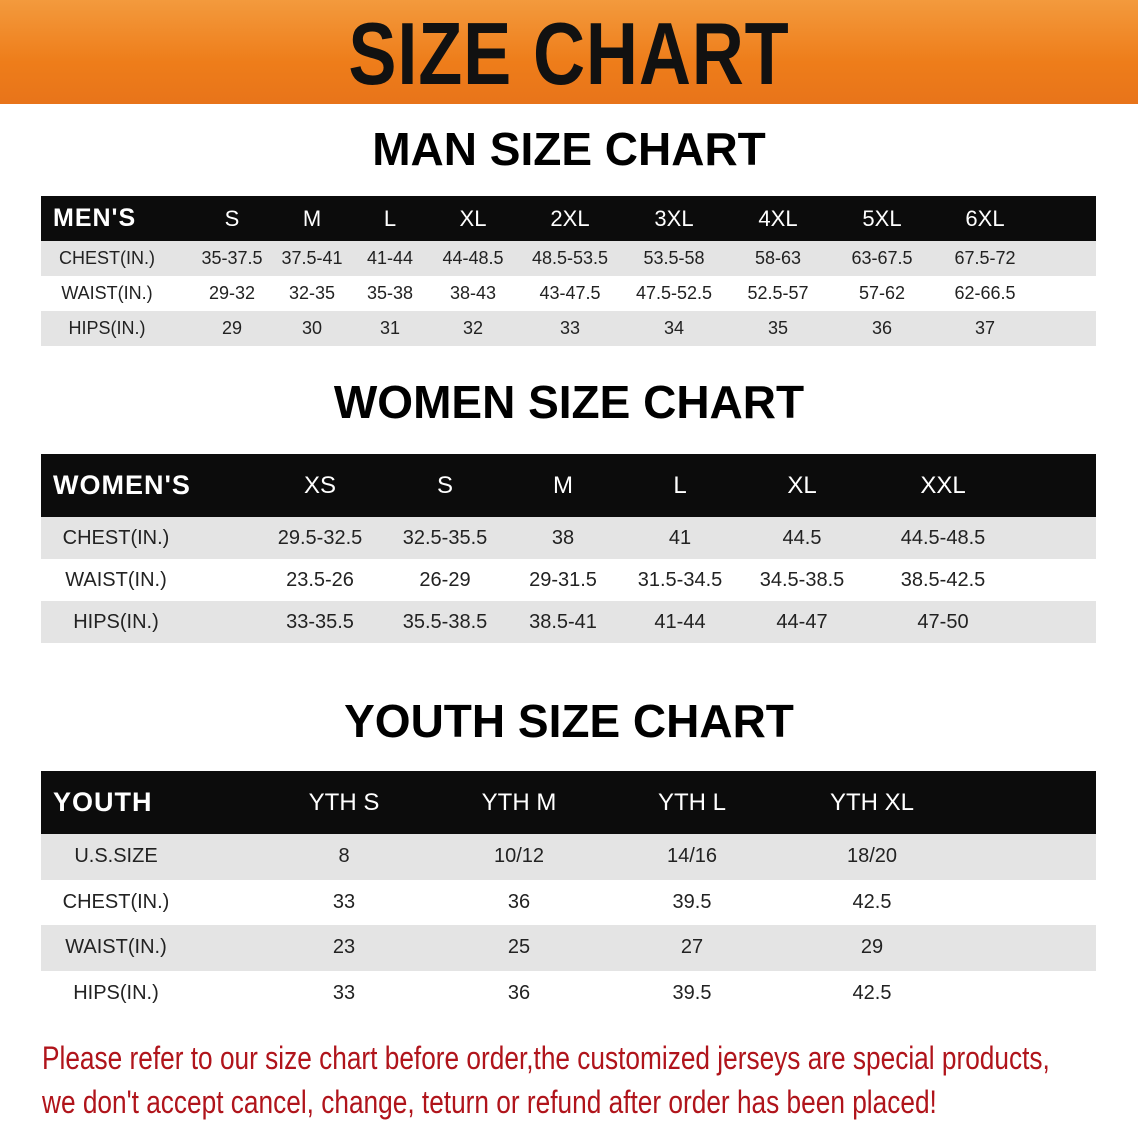 Image resolution: width=1138 pixels, height=1132 pixels. I want to click on table-cell: 48.5-53.5, so click(570, 258).